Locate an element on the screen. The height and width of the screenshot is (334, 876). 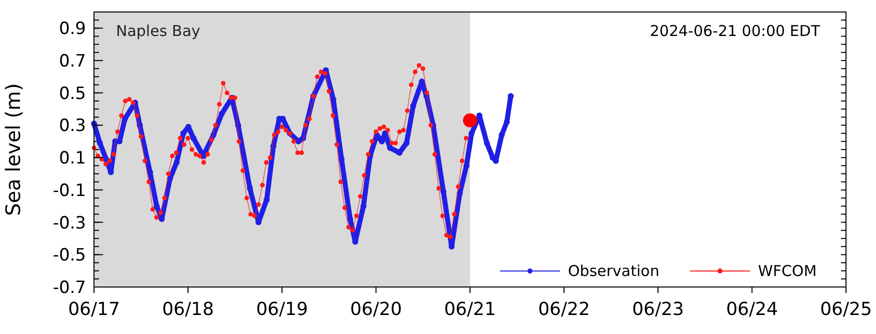
y-tick-label: 0.5 is located at coordinates (72, 94).